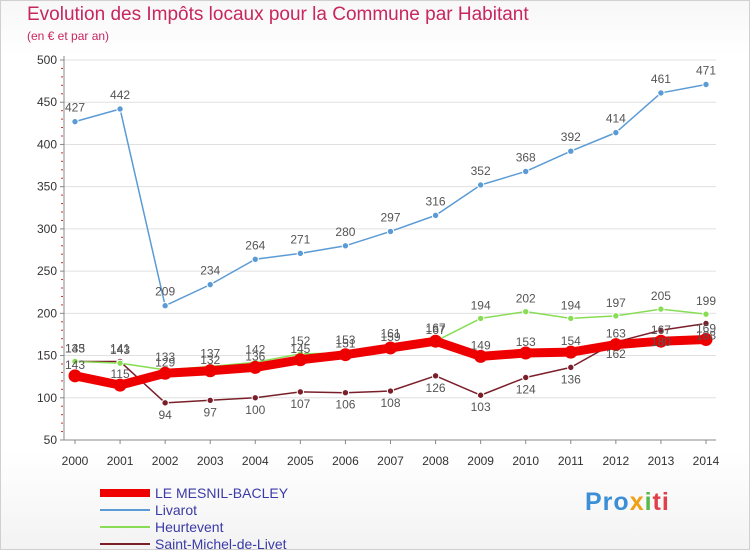 The height and width of the screenshot is (553, 750). I want to click on data-point-le-mesnil-bacley-2000, so click(75, 376).